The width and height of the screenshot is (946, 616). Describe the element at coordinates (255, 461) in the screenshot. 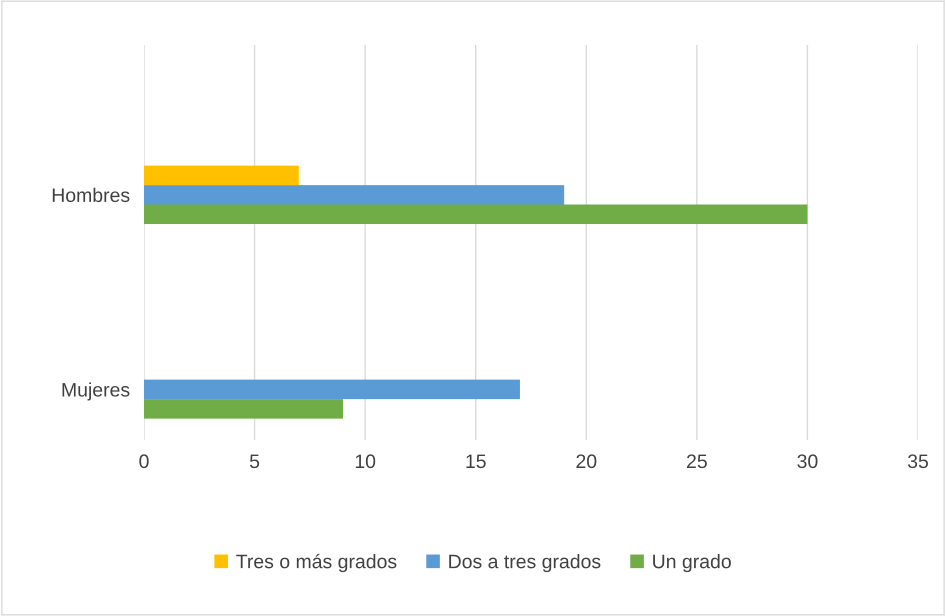

I see `x-tick-label: 5` at that location.